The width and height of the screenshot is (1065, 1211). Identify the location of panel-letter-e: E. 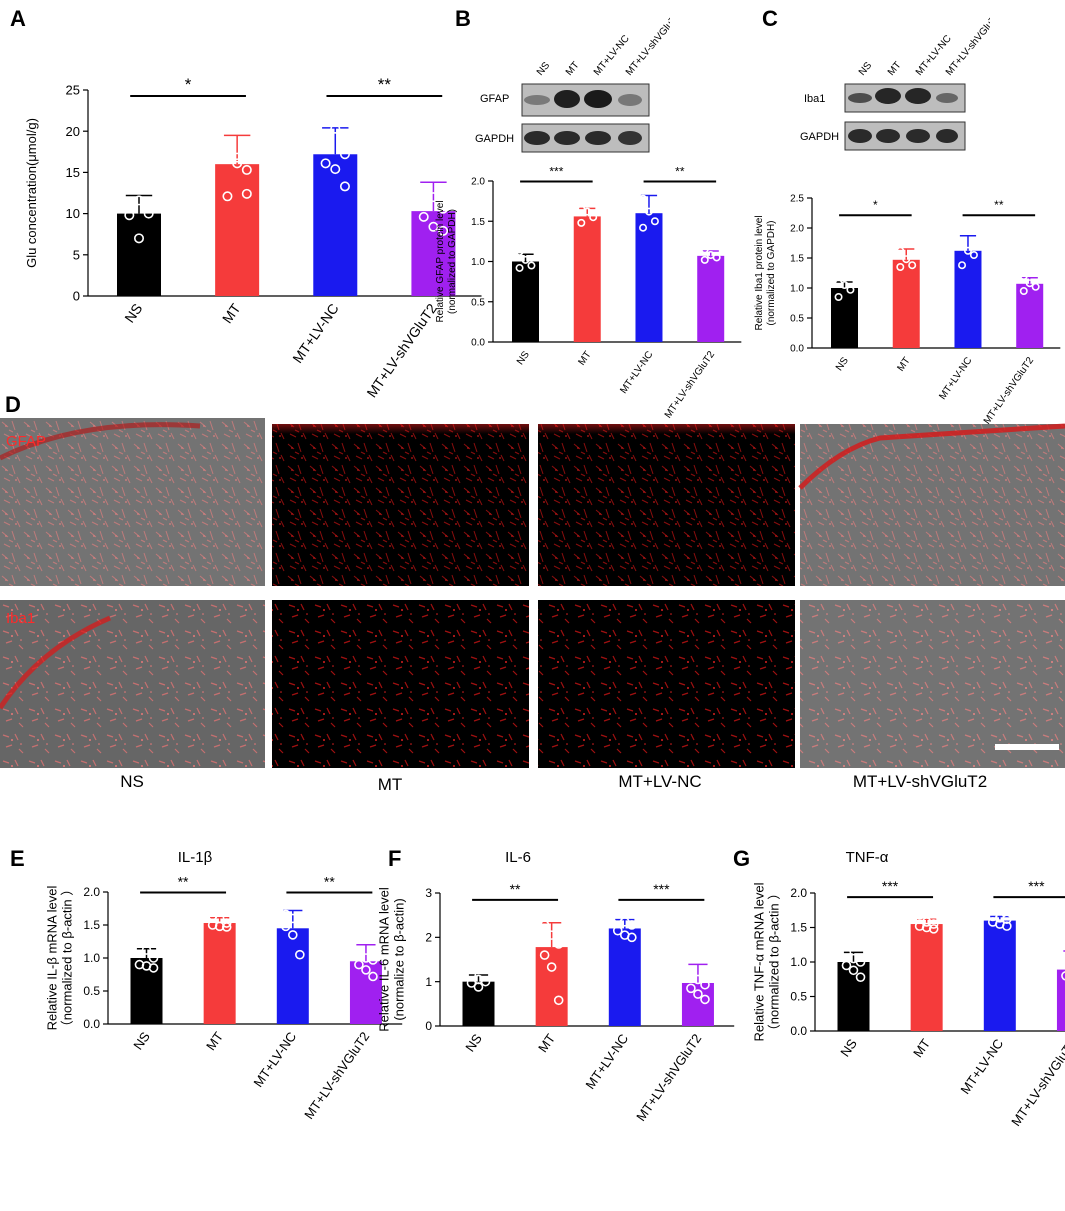
(17, 858).